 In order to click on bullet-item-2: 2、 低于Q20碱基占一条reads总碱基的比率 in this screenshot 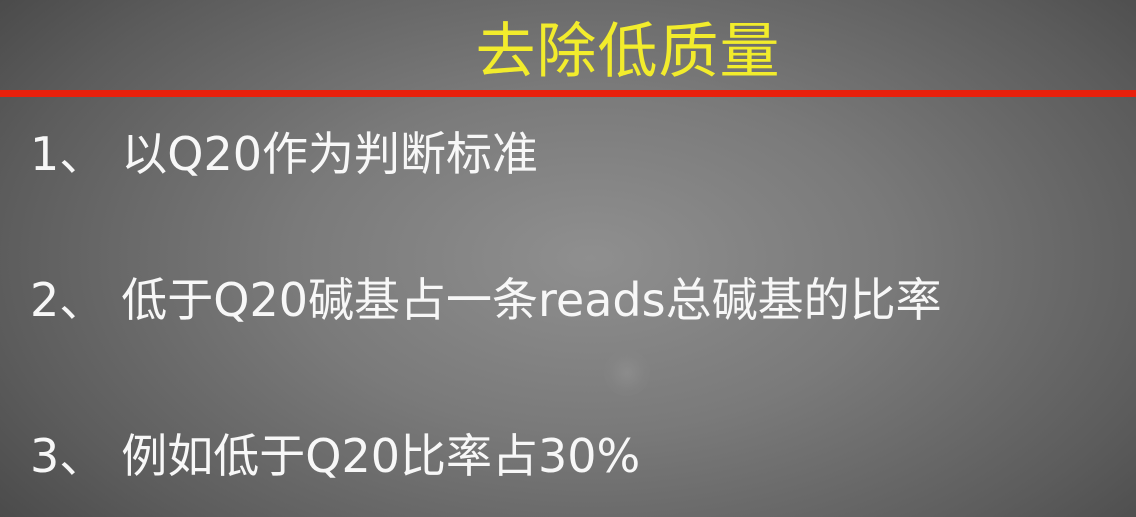, I will do `click(486, 300)`.